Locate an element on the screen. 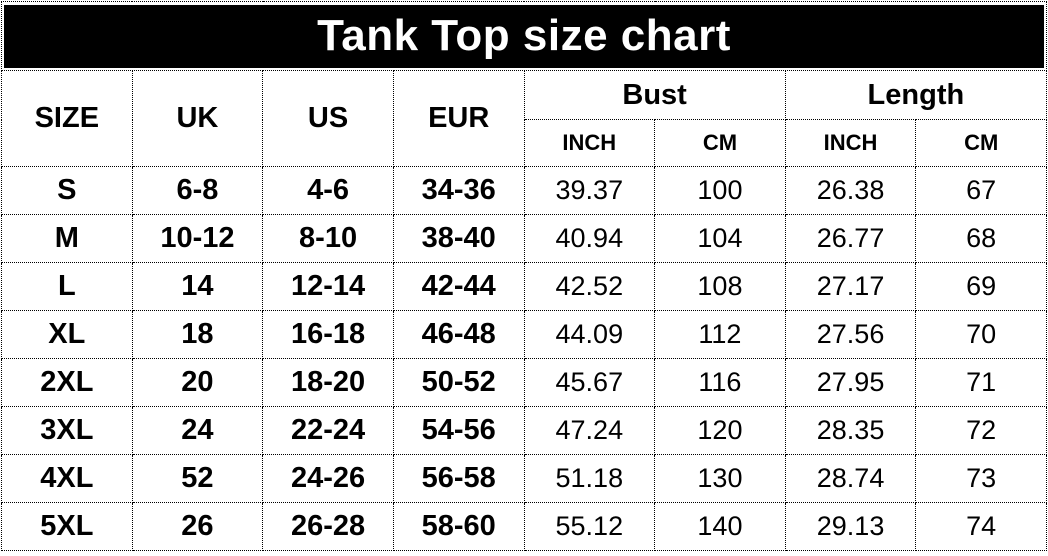 The image size is (1048, 556). header-uk: UK is located at coordinates (197, 118).